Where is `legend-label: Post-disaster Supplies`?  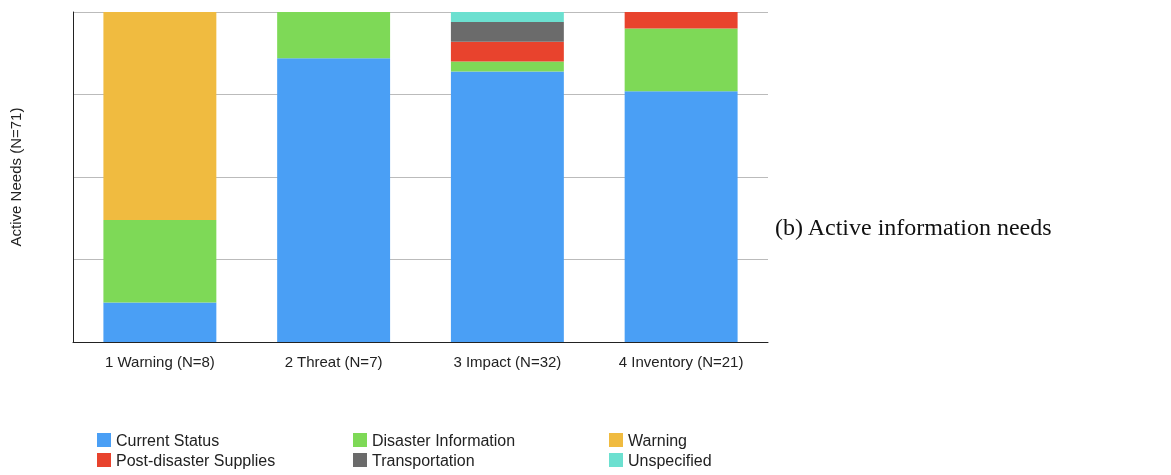
legend-label: Post-disaster Supplies is located at coordinates (196, 460).